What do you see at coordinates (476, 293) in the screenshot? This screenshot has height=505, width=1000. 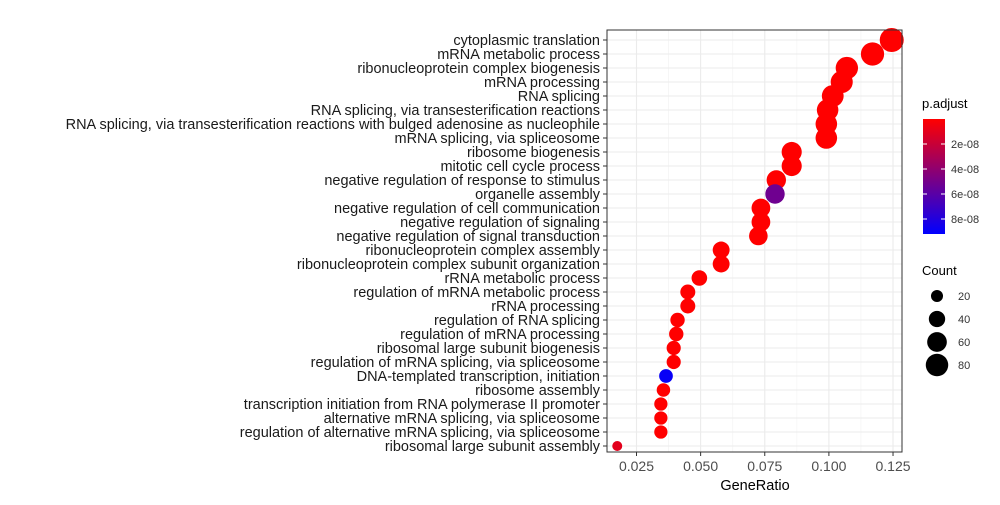 I see `y-category-label: regulation of mRNA metabolic process` at bounding box center [476, 293].